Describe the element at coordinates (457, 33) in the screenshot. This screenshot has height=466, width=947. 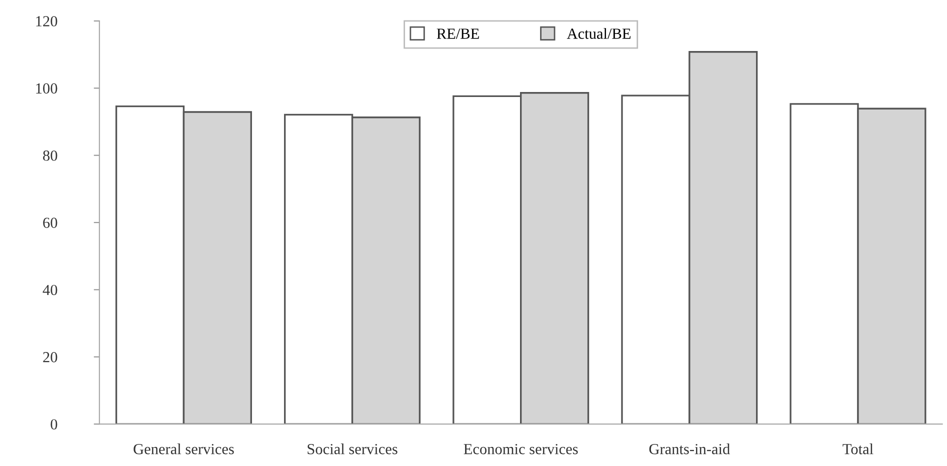
I see `legend-label: RE/BE` at that location.